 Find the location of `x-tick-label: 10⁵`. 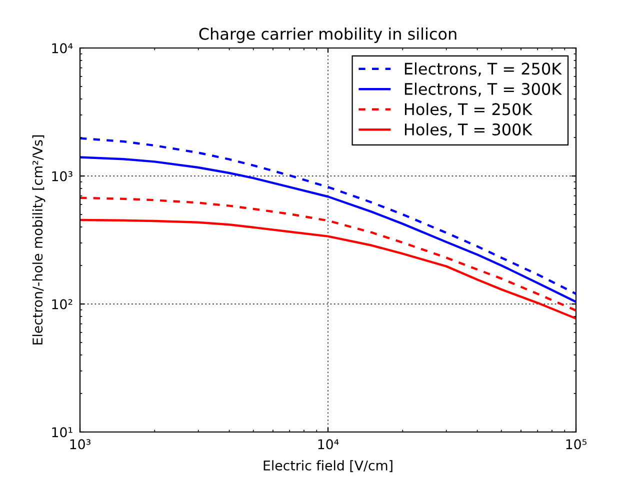

x-tick-label: 10⁵ is located at coordinates (576, 444).